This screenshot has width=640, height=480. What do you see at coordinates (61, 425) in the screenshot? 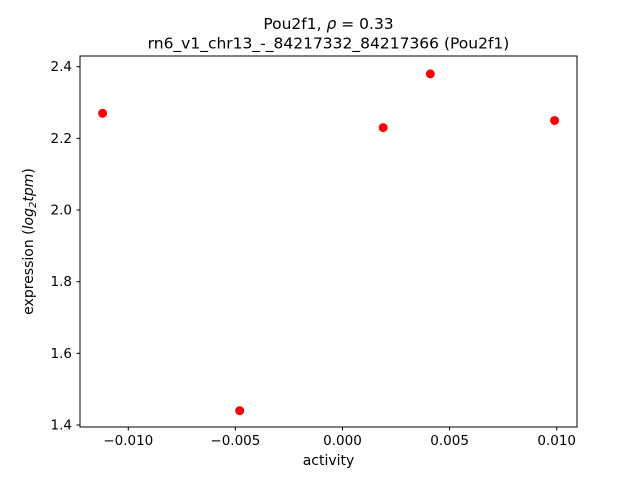
I see `y-tick-label: 1.4` at bounding box center [61, 425].